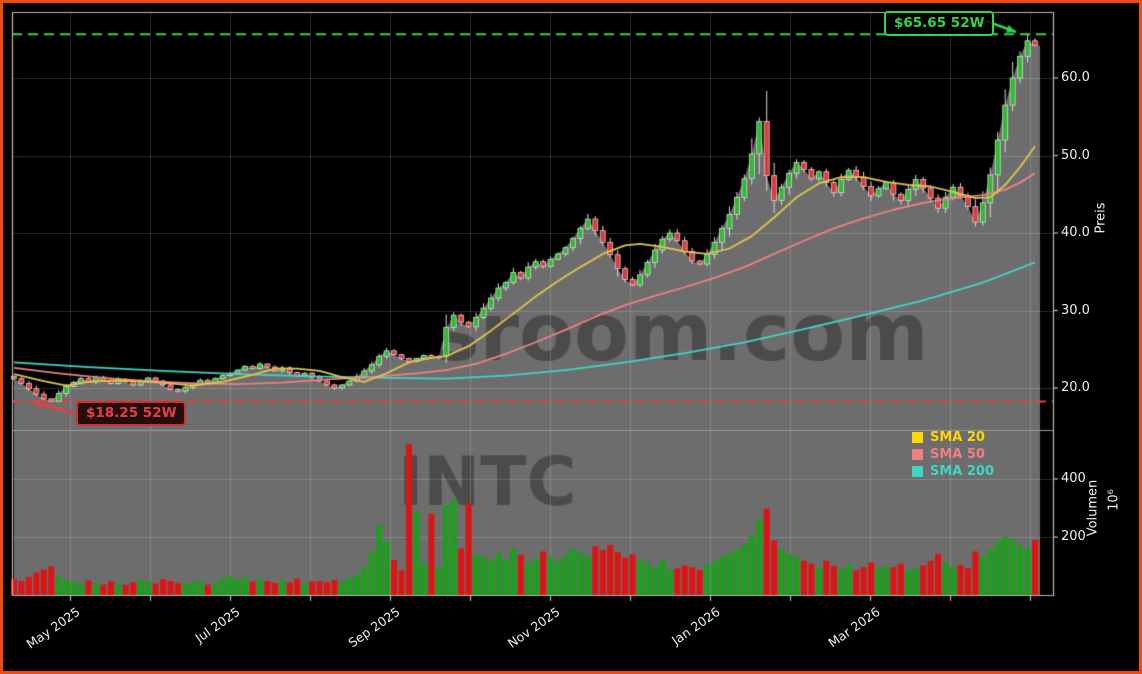 Image resolution: width=1142 pixels, height=674 pixels. What do you see at coordinates (1073, 478) in the screenshot?
I see `volume-tick-label: 400` at bounding box center [1073, 478].